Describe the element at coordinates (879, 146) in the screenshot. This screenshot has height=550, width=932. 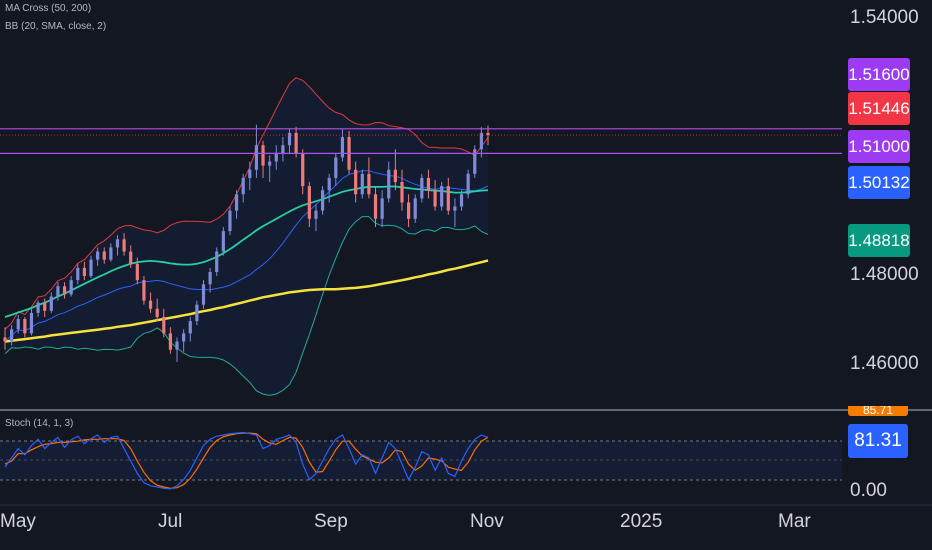
I see `hline-lower-price-label: 1.51000` at that location.